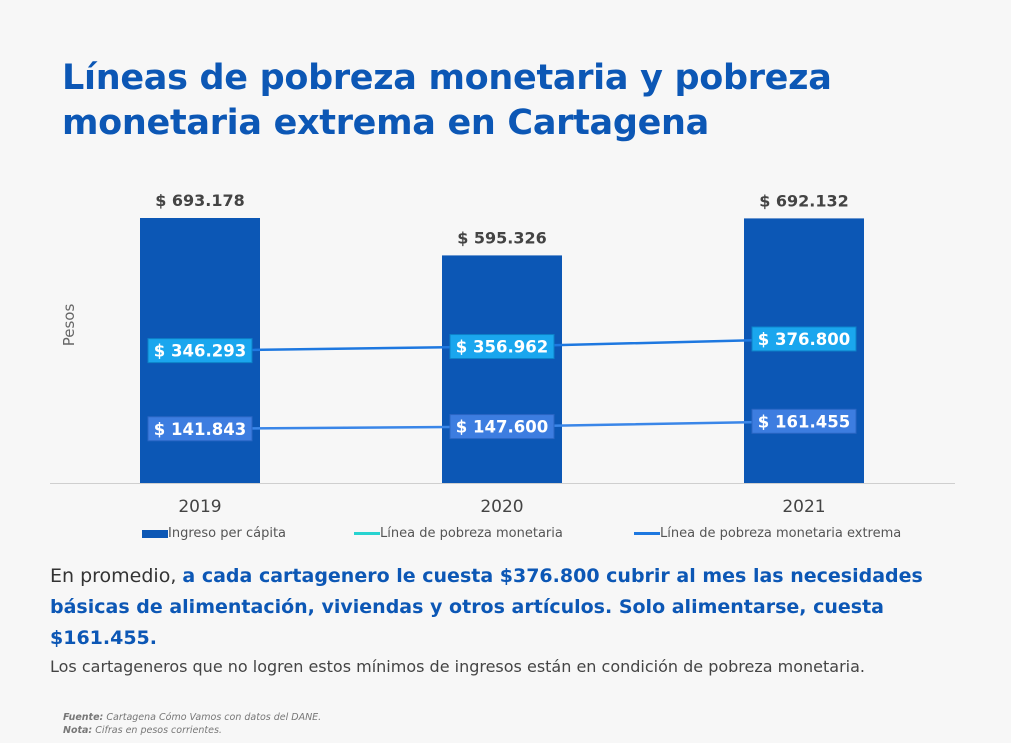 The image size is (1011, 743). I want to click on y-axis-label: Pesos, so click(69, 325).